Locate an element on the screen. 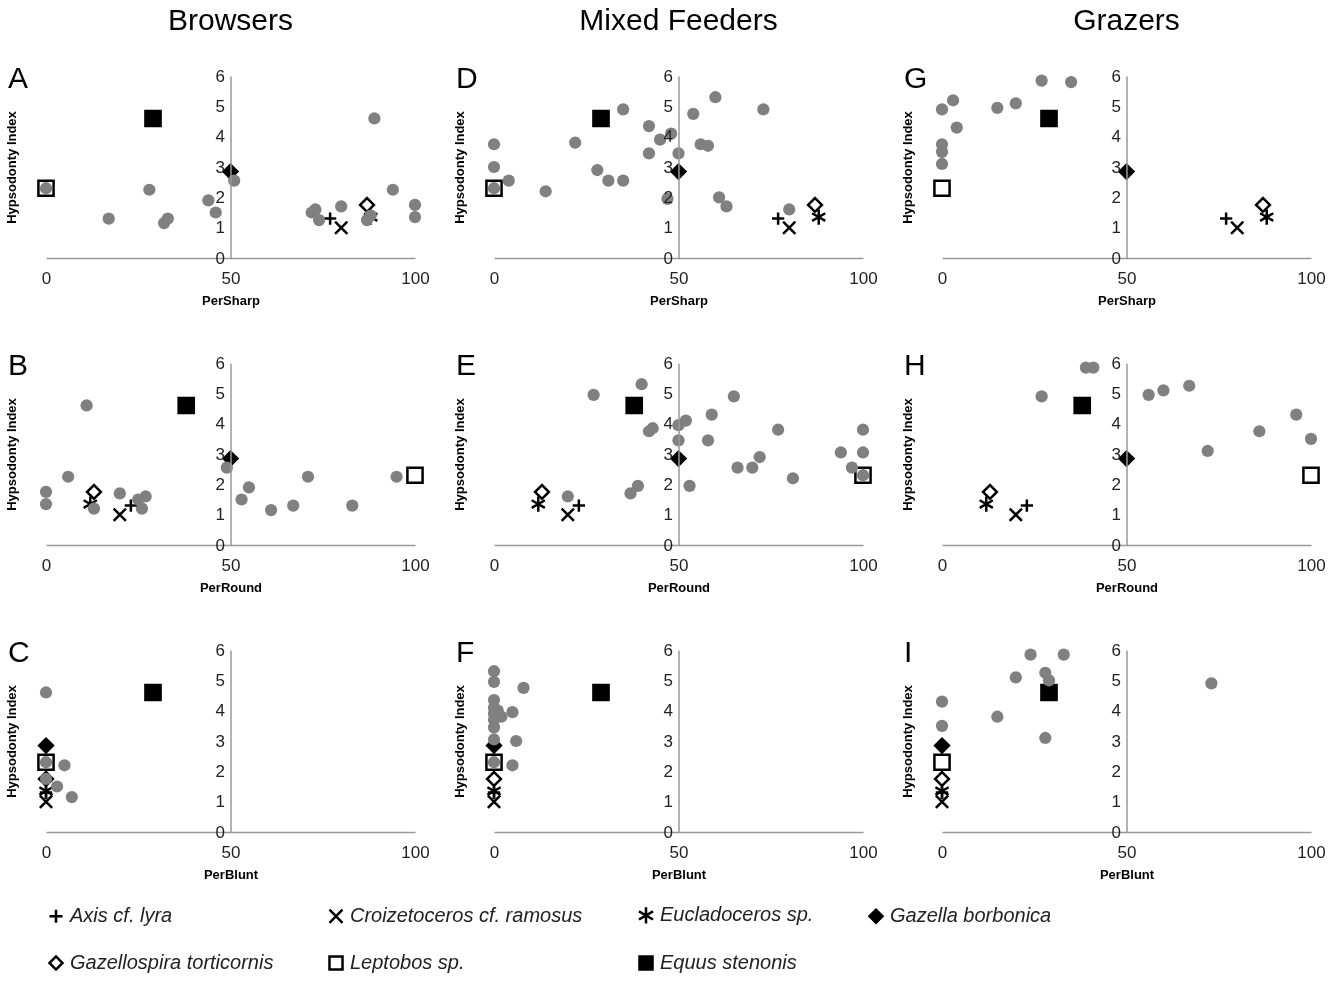 Image resolution: width=1342 pixels, height=999 pixels. legend-label: Equus stenonis is located at coordinates (728, 962).